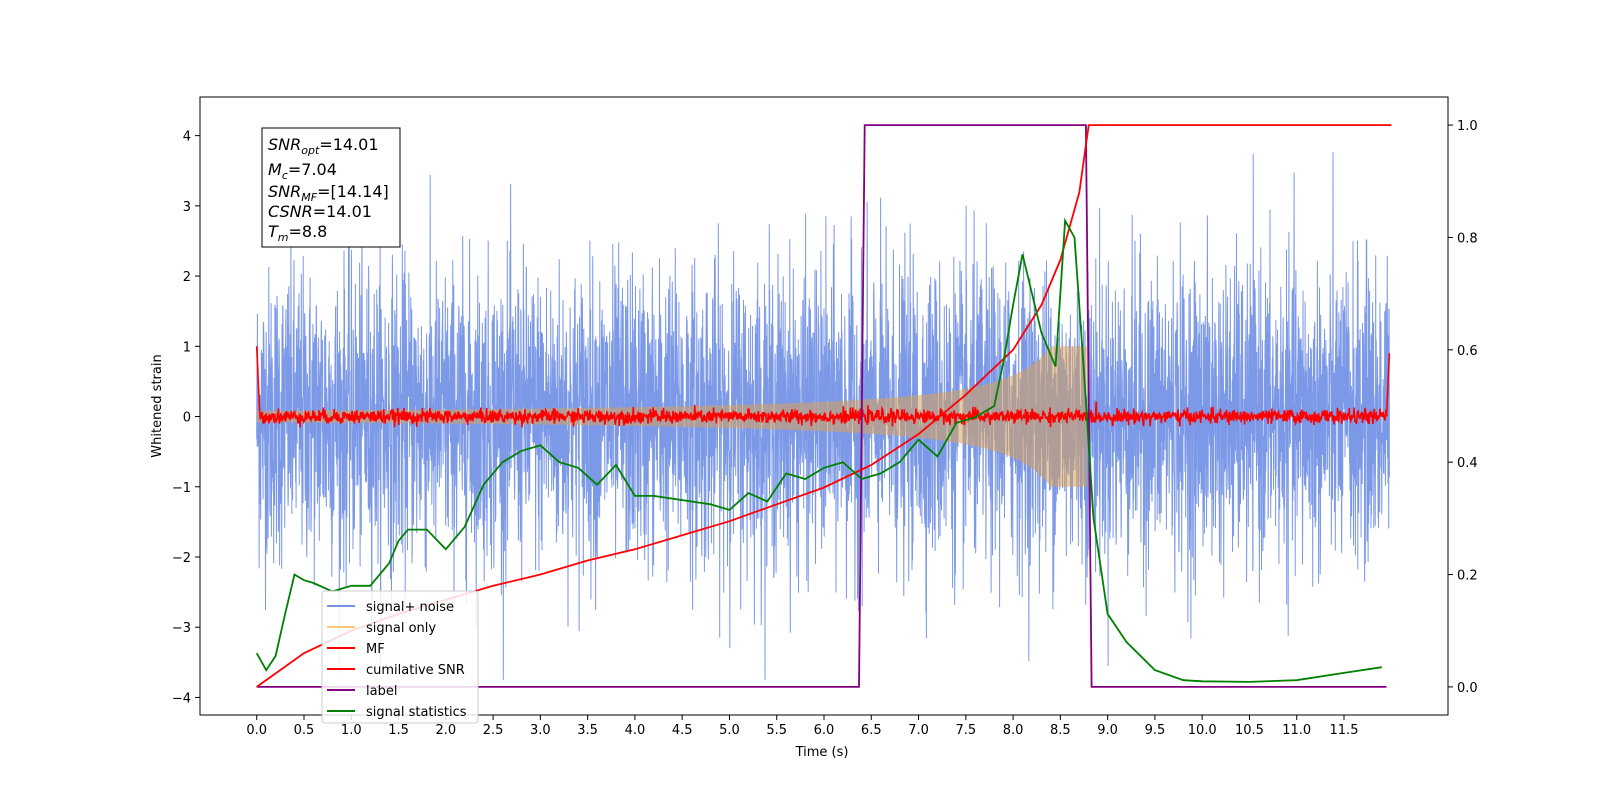 This screenshot has width=1600, height=800. I want to click on left-y-tick-label: −3, so click(181, 628).